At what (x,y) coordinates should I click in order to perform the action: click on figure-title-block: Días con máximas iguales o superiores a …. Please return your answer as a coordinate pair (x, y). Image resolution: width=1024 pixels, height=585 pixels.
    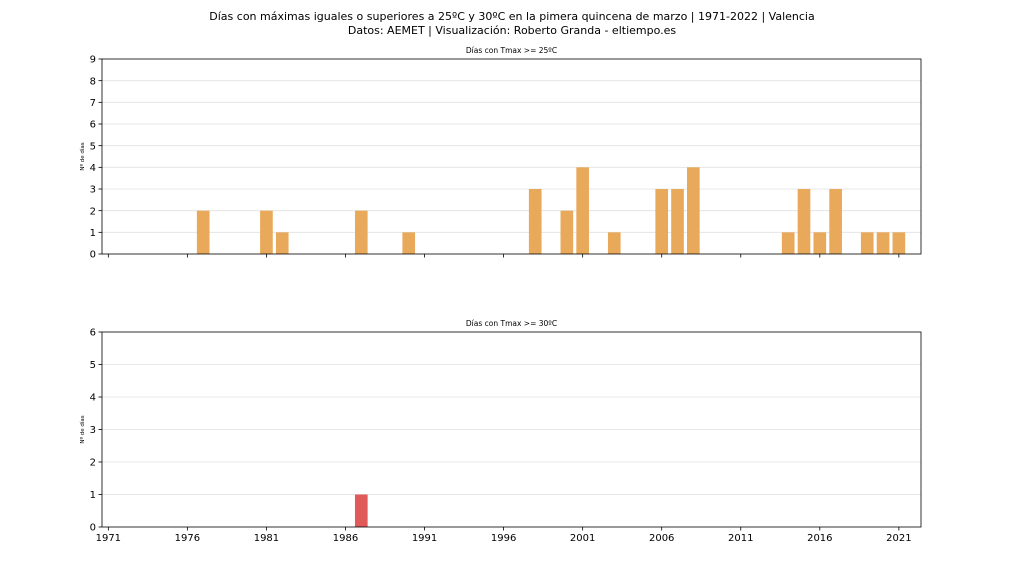
    Looking at the image, I should click on (512, 23).